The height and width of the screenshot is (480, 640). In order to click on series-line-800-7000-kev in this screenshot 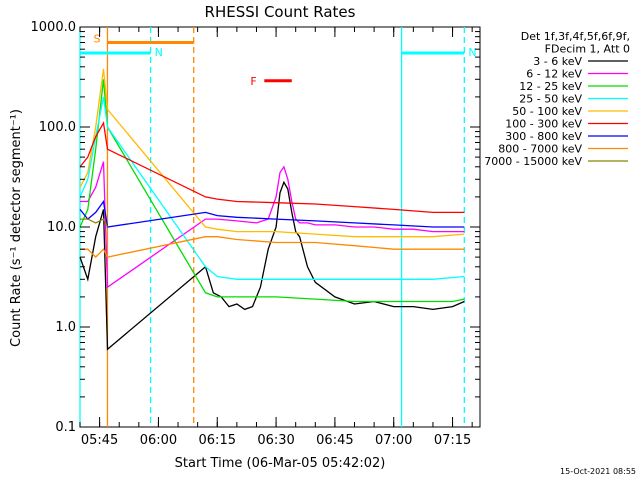, I will do `click(272, 247)`.